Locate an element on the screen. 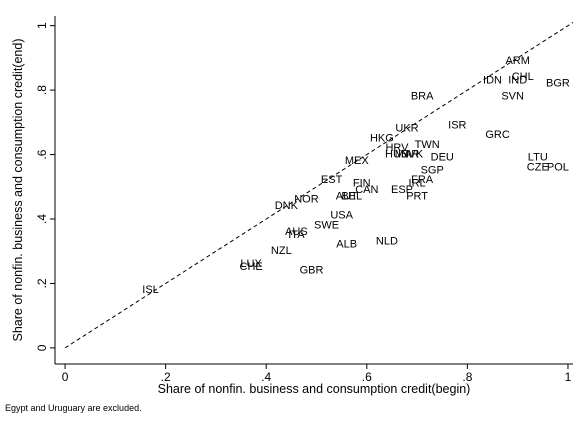  point-label: DNK is located at coordinates (287, 206).